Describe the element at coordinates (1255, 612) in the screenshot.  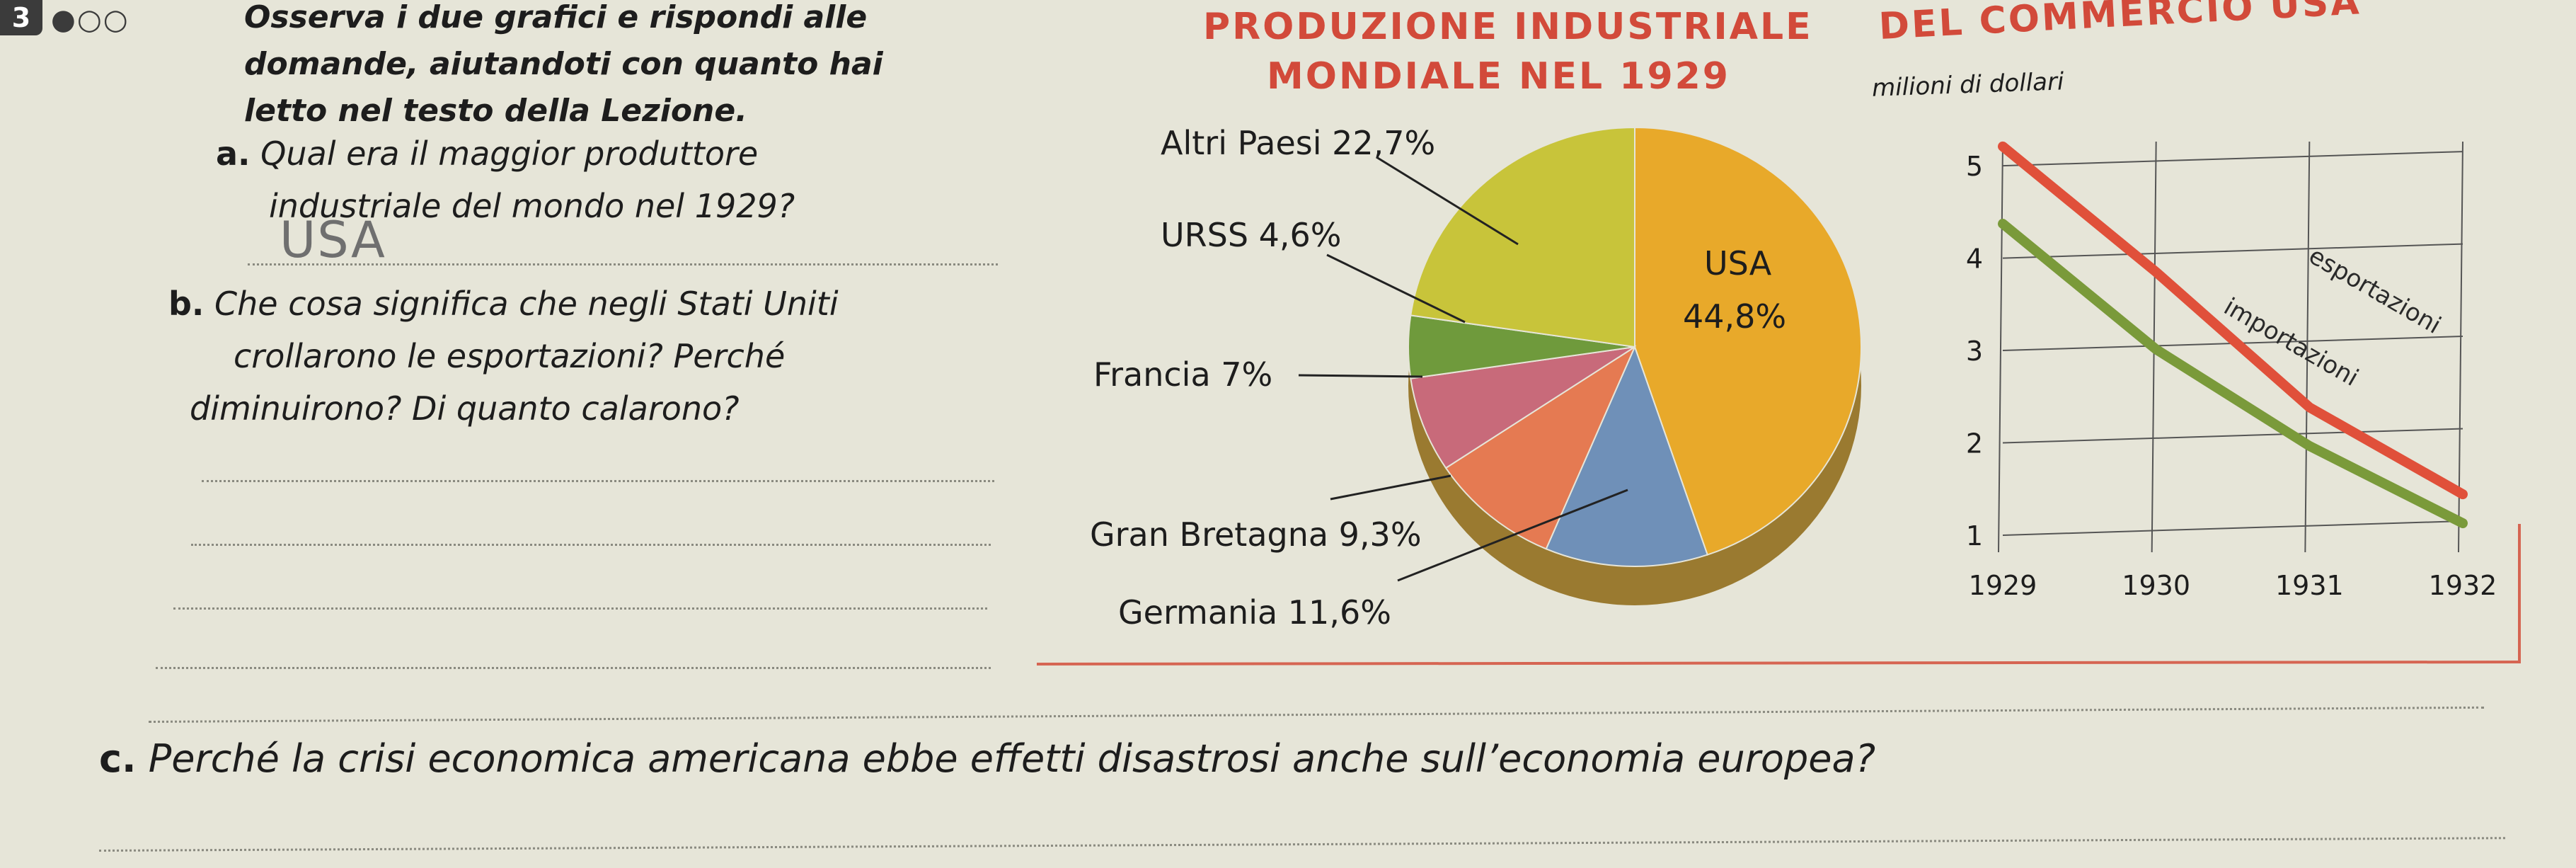
I see `pie-label-germania: Germania 11,6%` at that location.